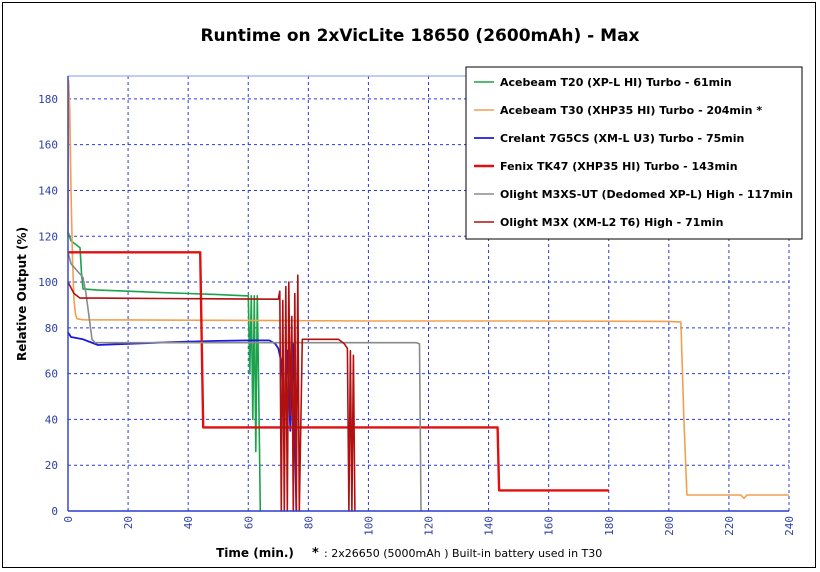  What do you see at coordinates (51, 328) in the screenshot?
I see `y-tick-label: 80` at bounding box center [51, 328].